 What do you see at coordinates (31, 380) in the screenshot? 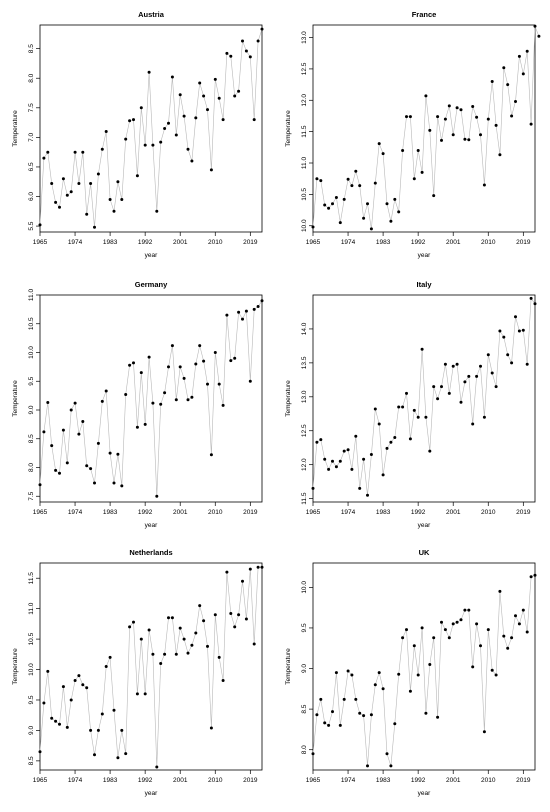
I see `y-tick-label: 9.5` at bounding box center [31, 380].